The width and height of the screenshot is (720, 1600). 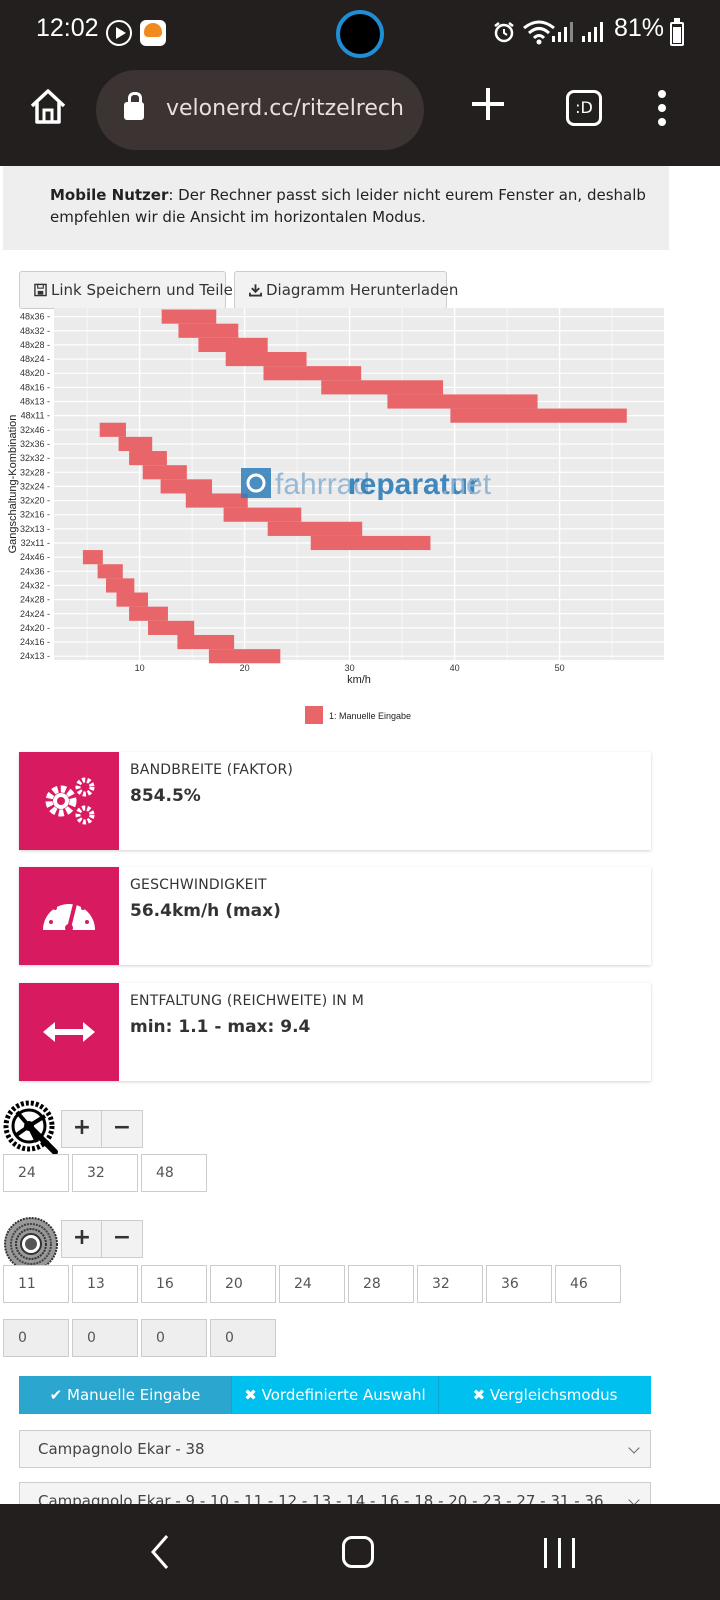 What do you see at coordinates (315, 528) in the screenshot?
I see `bar-32x13` at bounding box center [315, 528].